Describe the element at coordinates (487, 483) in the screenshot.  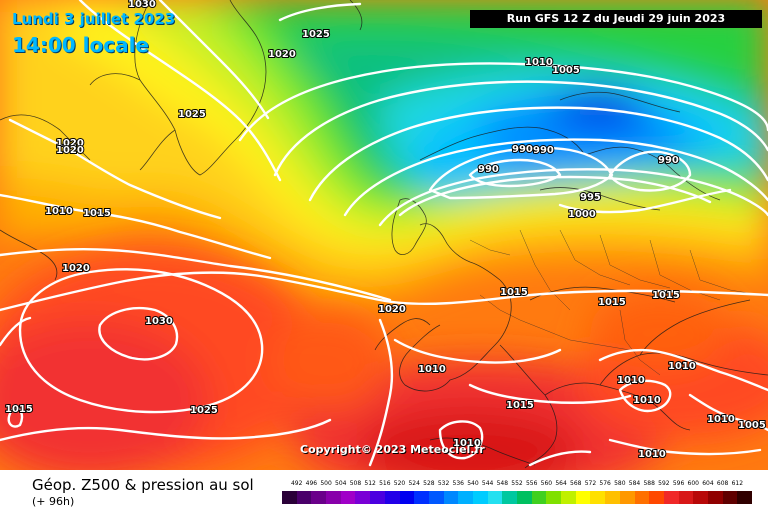
I see `color-scale-label: 544` at that location.